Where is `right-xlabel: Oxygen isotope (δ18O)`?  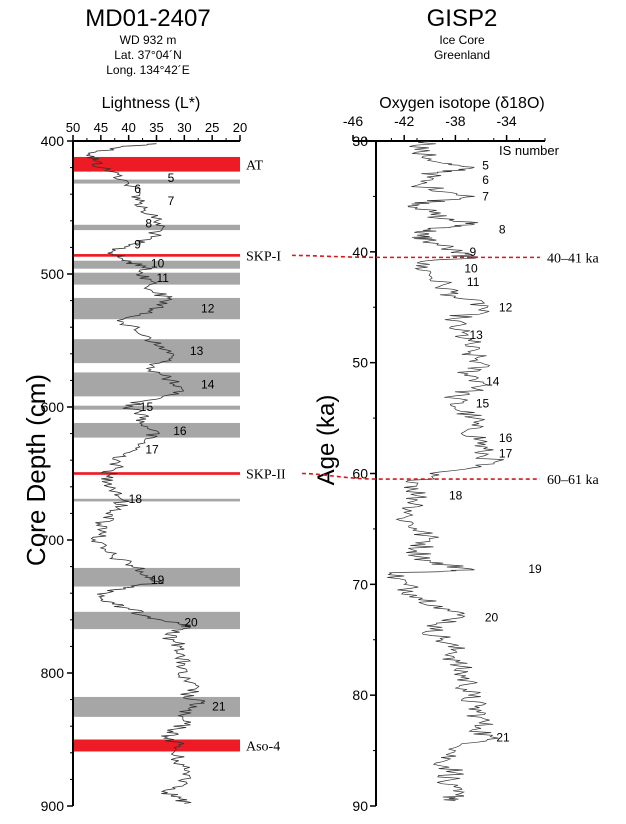 right-xlabel: Oxygen isotope (δ18O) is located at coordinates (461, 103).